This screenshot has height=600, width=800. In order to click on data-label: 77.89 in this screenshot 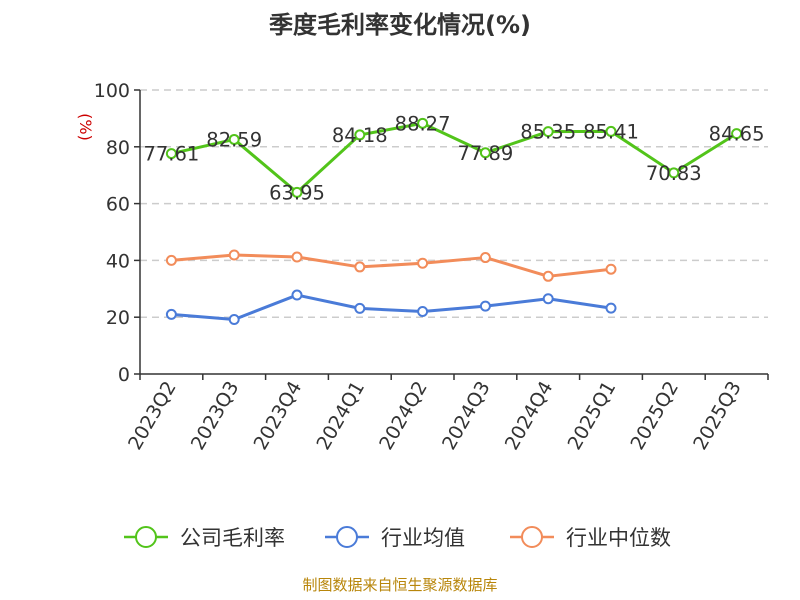, I will do `click(485, 153)`.